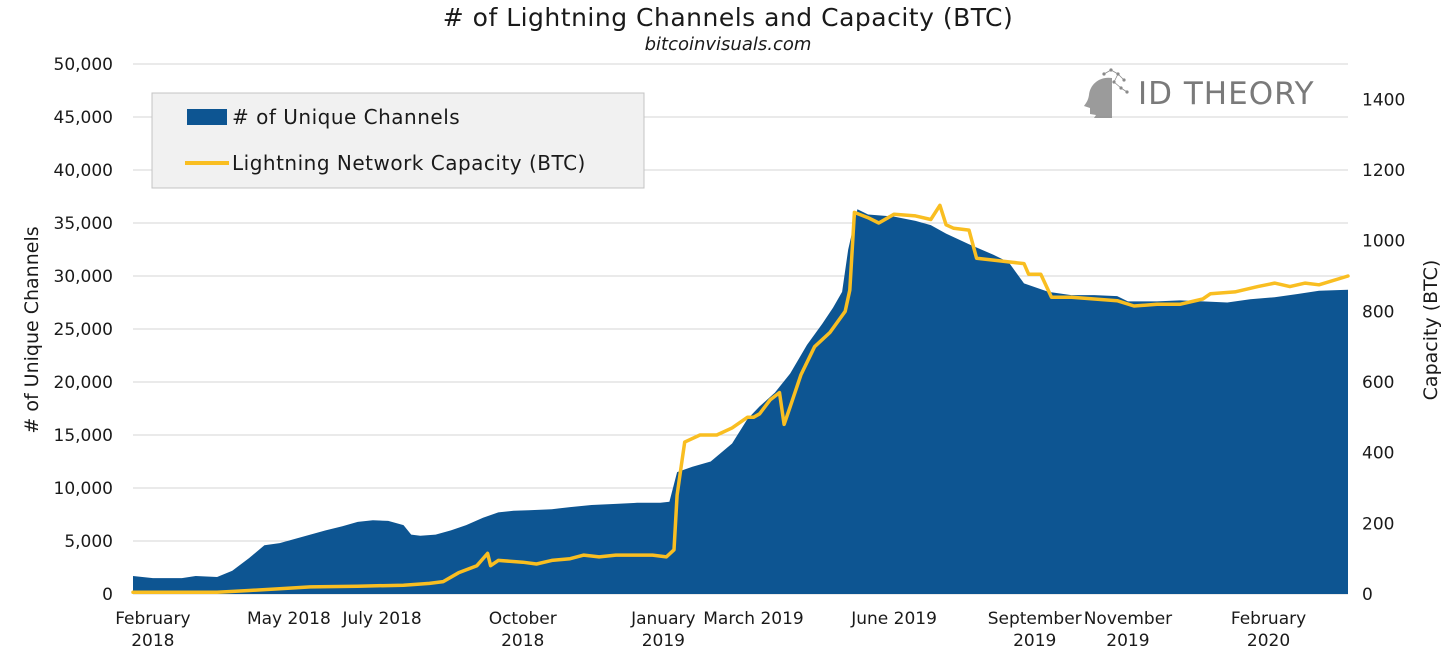 This screenshot has width=1456, height=670. What do you see at coordinates (1035, 619) in the screenshot?
I see `x-tick-label-line: September` at bounding box center [1035, 619].